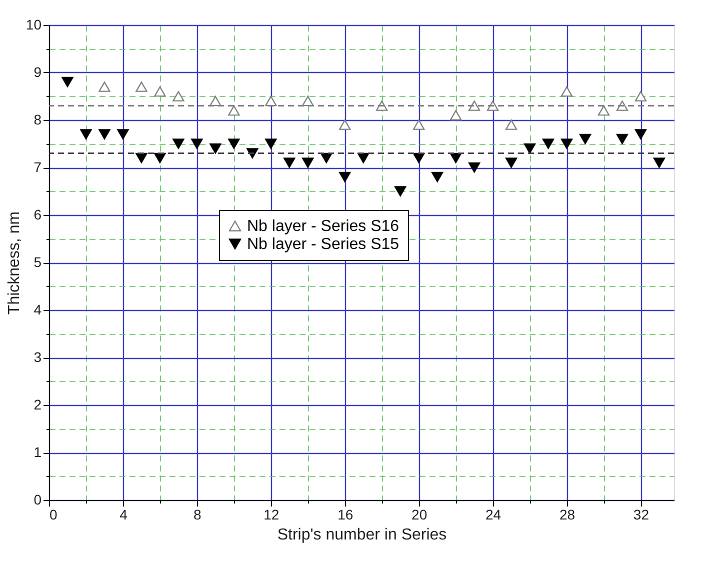 This screenshot has height=566, width=713. What do you see at coordinates (641, 514) in the screenshot?
I see `x-tick-label: 32` at bounding box center [641, 514].